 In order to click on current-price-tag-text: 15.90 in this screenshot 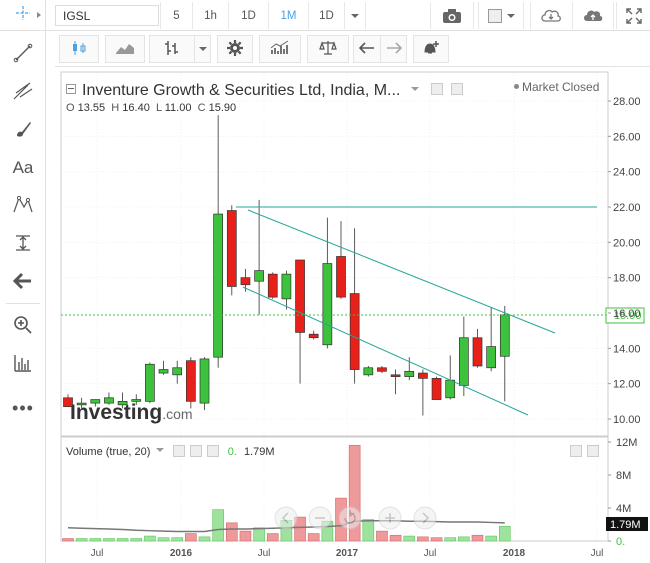, I will do `click(628, 316)`.